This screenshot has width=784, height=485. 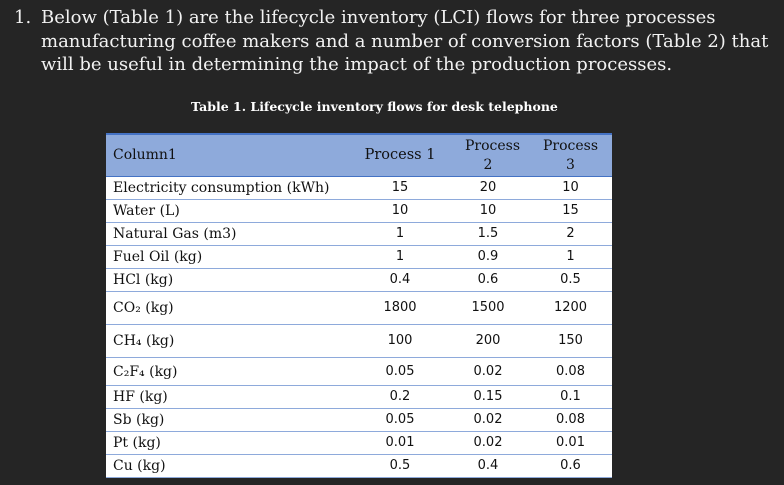 What do you see at coordinates (400, 188) in the screenshot?
I see `cell-process-1: 15` at bounding box center [400, 188].